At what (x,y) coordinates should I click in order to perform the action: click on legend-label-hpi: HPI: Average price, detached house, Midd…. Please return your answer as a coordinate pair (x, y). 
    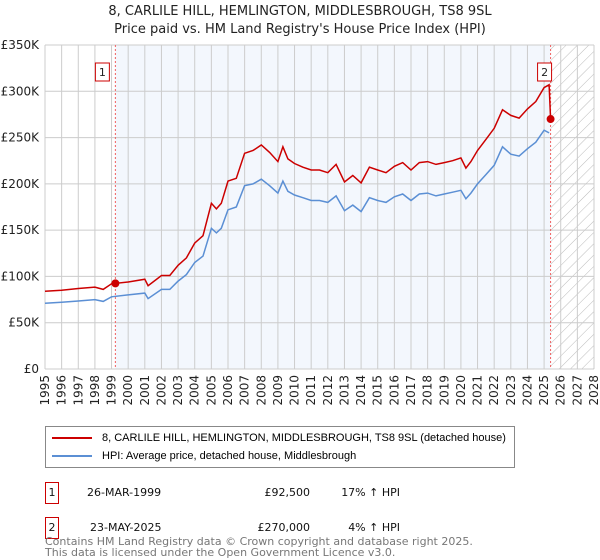
    Looking at the image, I should click on (229, 456).